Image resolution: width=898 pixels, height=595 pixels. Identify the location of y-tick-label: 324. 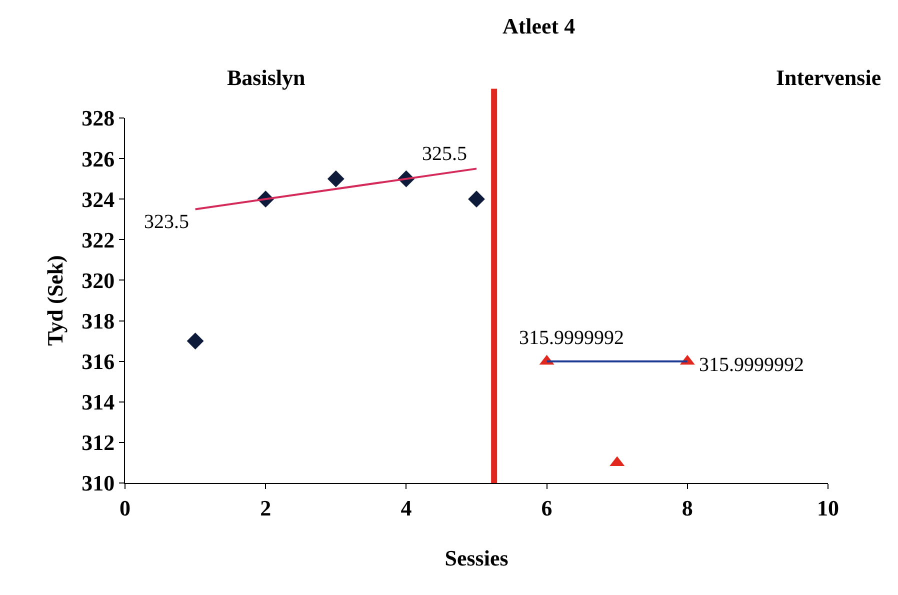
(98, 199).